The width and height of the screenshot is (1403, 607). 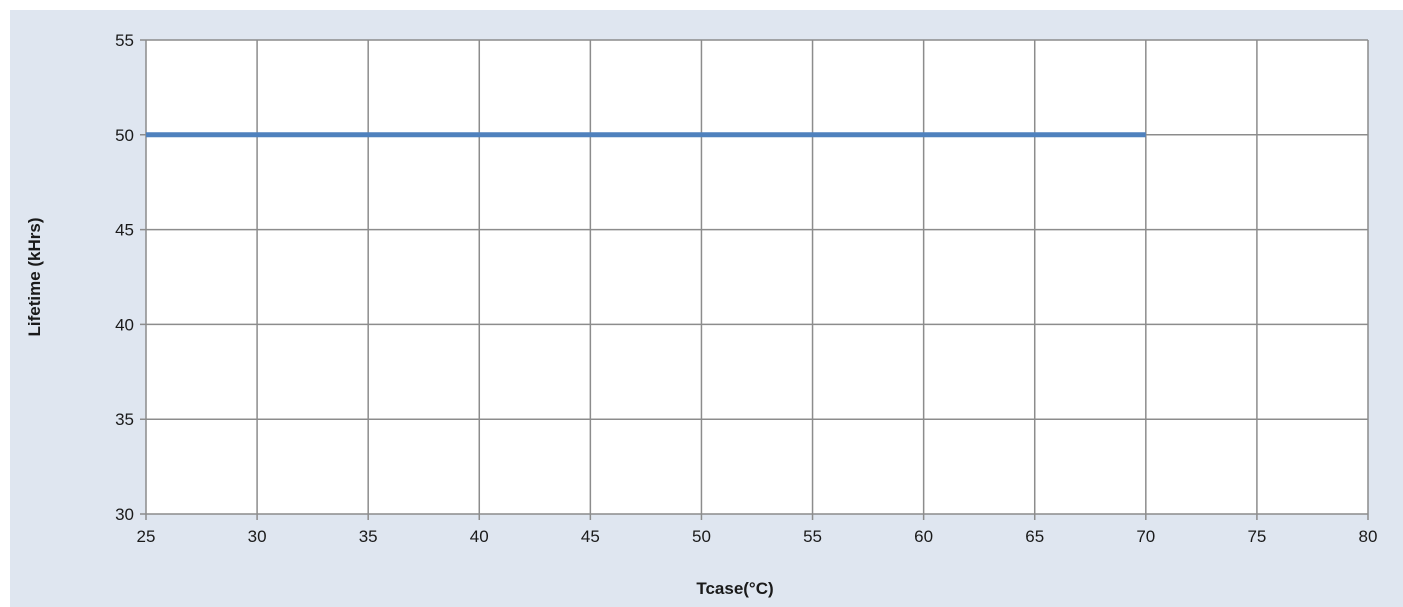 What do you see at coordinates (124, 135) in the screenshot?
I see `y-tick-label: 50` at bounding box center [124, 135].